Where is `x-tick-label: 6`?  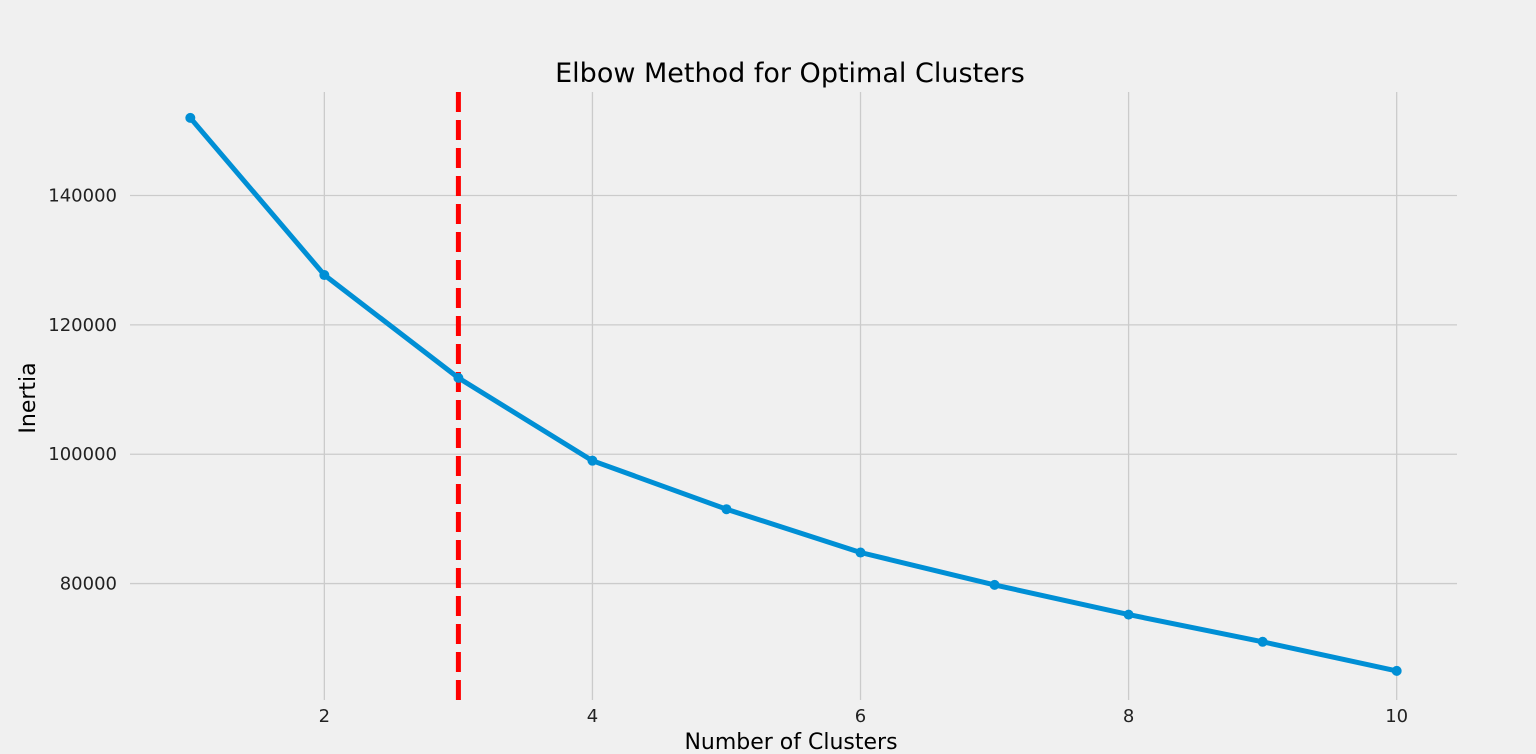
x-tick-label: 6 is located at coordinates (860, 716).